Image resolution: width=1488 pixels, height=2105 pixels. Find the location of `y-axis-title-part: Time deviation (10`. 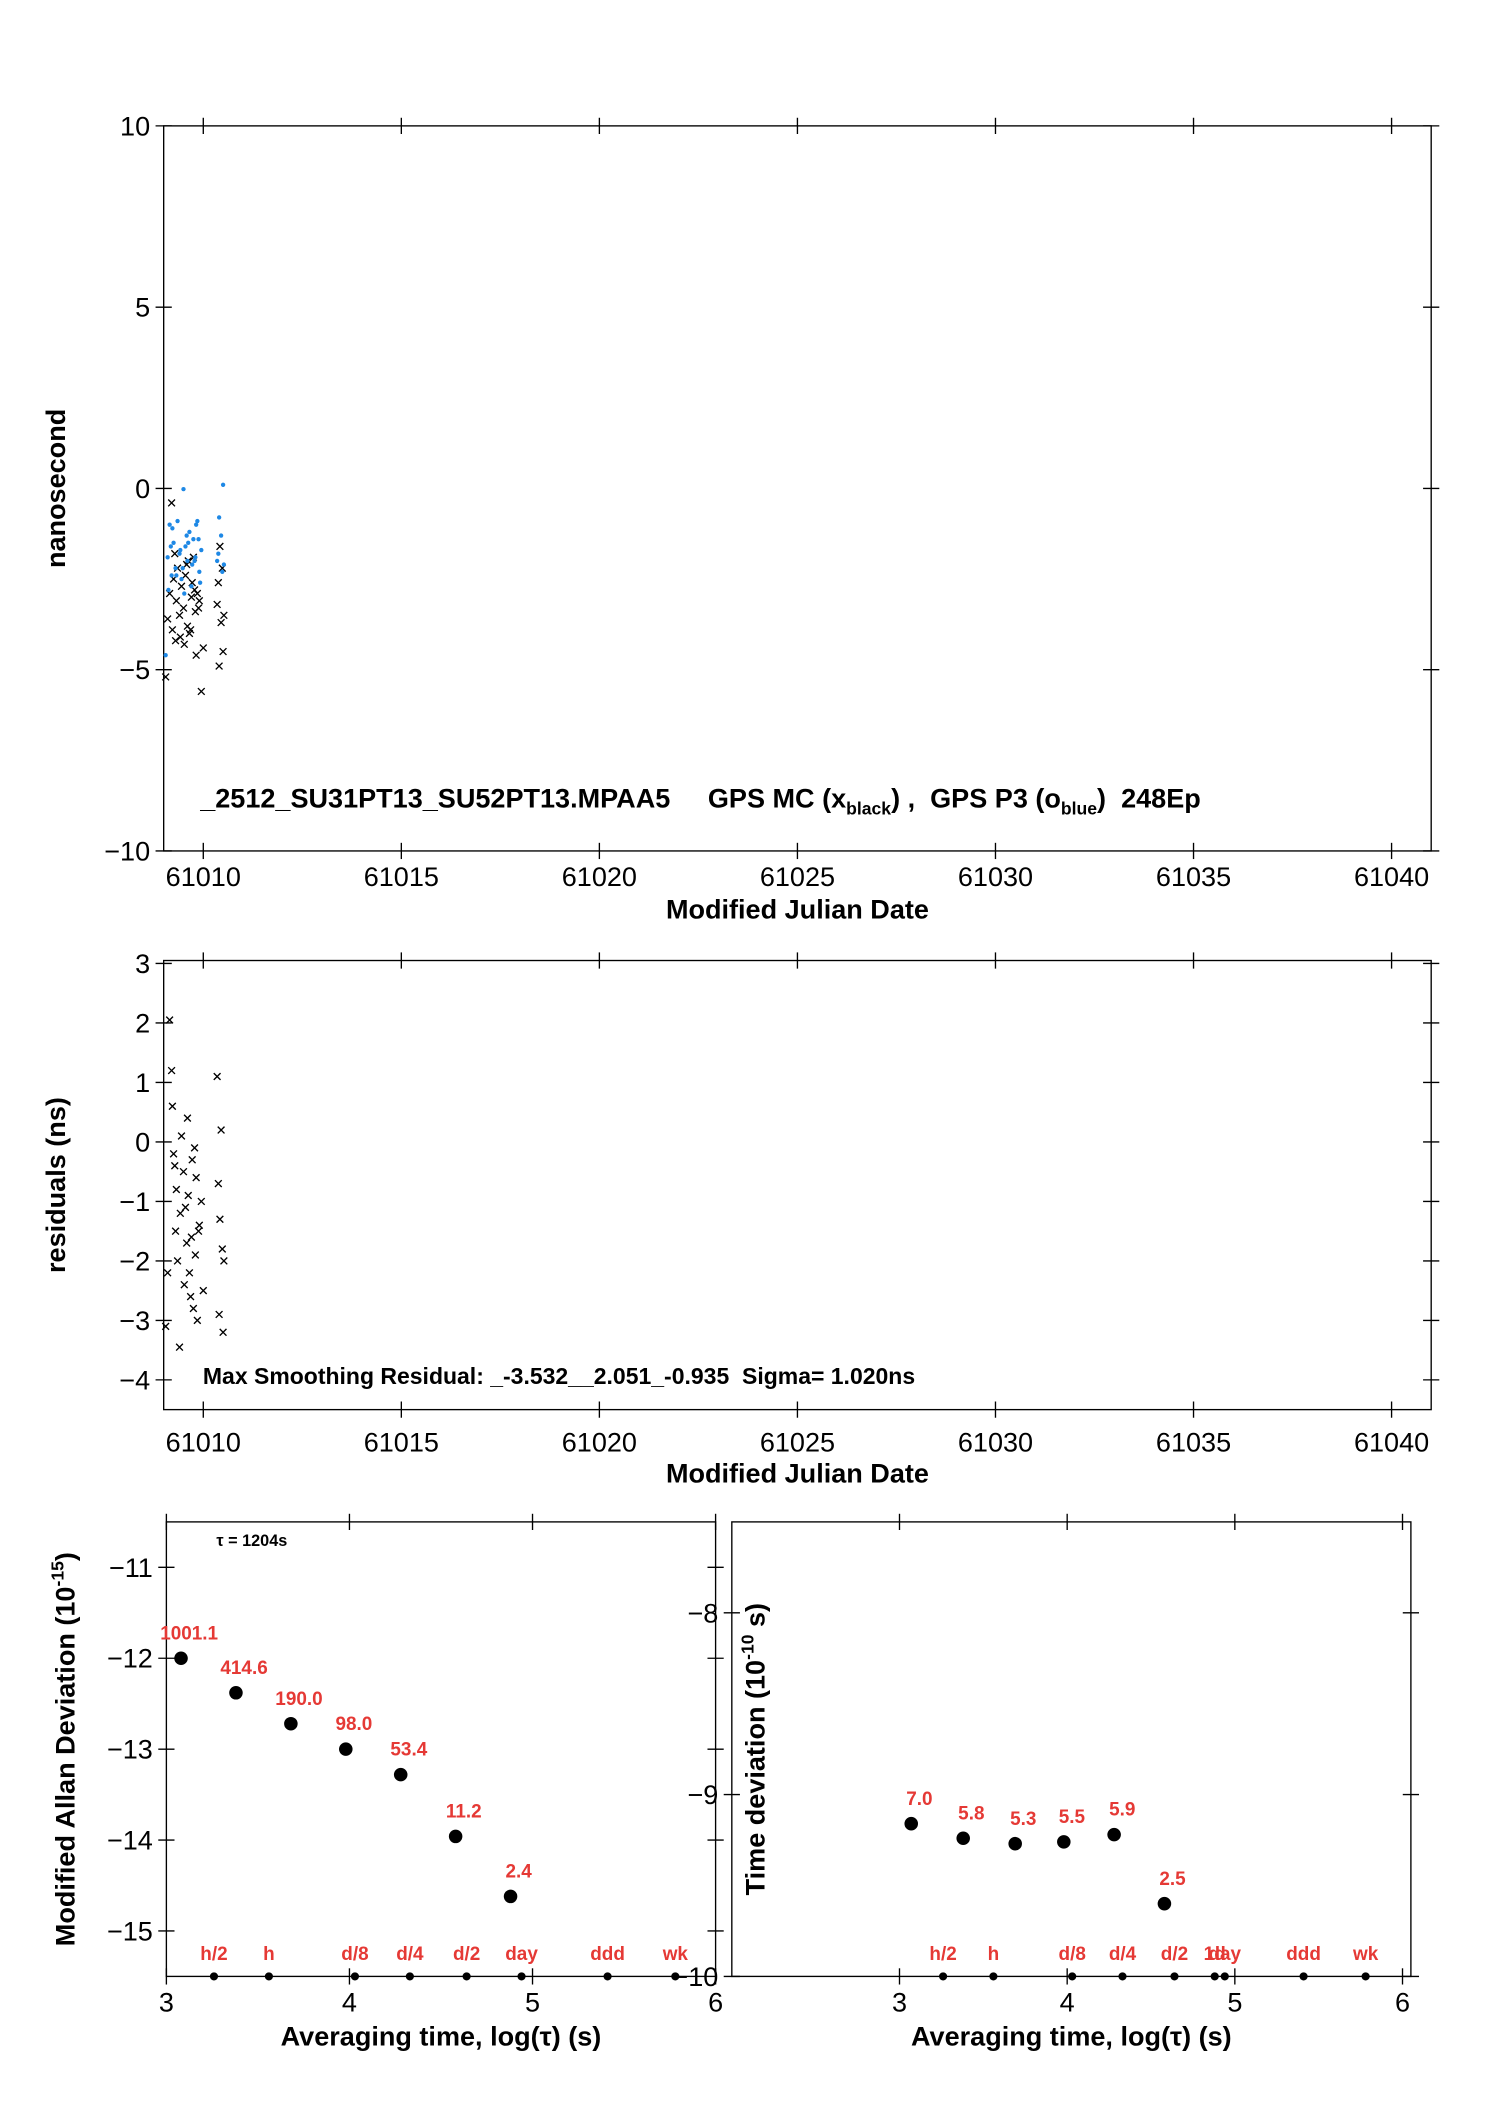

y-axis-title-part: Time deviation (10 is located at coordinates (755, 1778).